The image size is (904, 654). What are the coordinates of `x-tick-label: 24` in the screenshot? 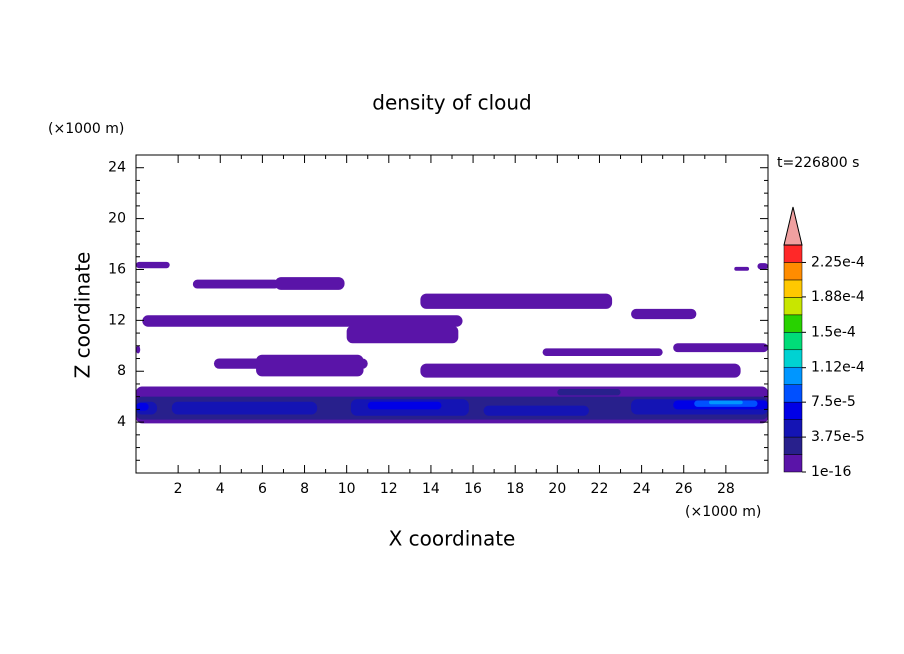 It's located at (642, 489).